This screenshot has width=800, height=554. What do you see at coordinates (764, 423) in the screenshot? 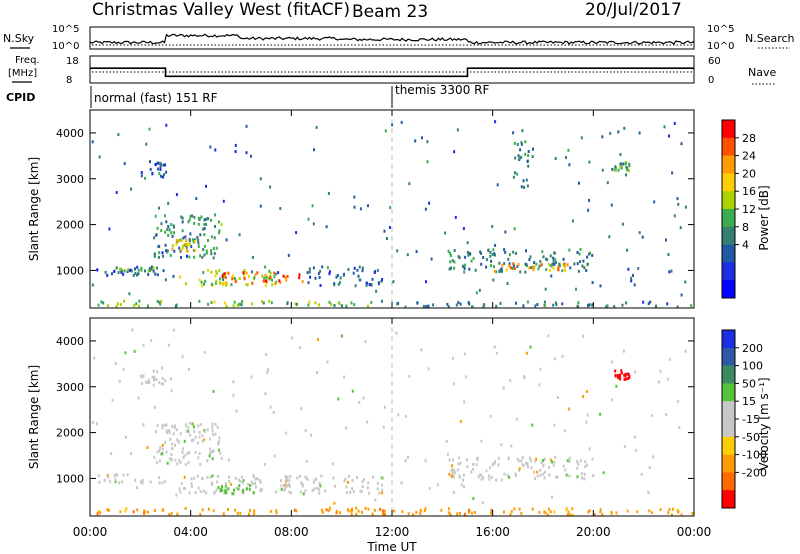
I see `velocity-colorbar-label: Velocity [m s⁻¹]` at bounding box center [764, 423].